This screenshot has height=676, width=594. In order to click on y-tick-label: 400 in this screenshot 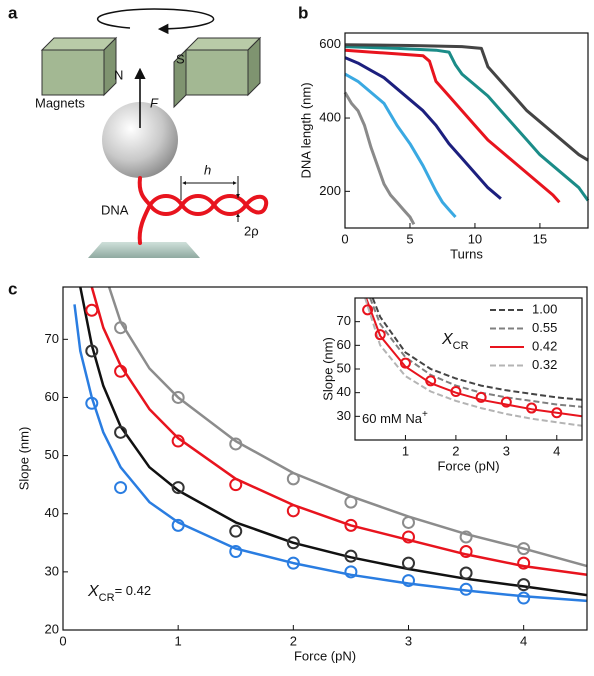, I will do `click(330, 116)`.